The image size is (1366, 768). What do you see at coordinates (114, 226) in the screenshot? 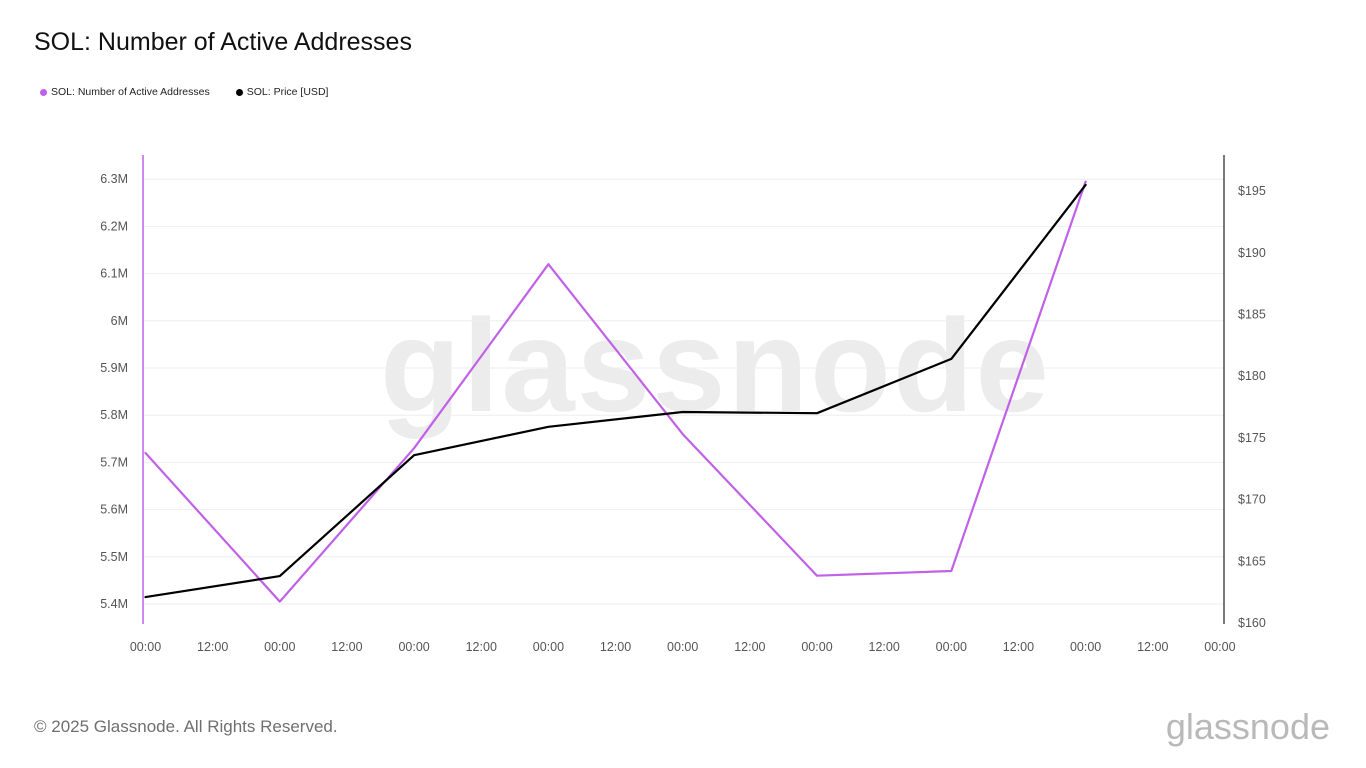
I see `left-tick-label: 6.2M` at bounding box center [114, 226].